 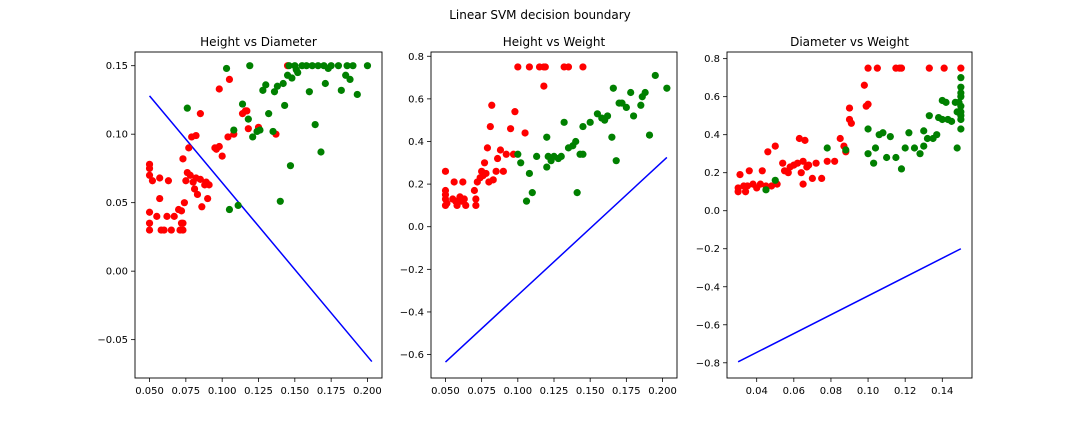 I want to click on x-tick-label: 0.100, so click(x=222, y=391).